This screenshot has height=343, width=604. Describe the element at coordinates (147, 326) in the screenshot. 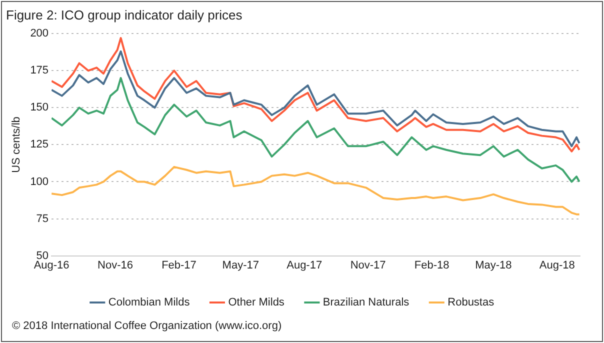

I see `text: © 2018 International Coffee Organization (www.ico.org)` at that location.